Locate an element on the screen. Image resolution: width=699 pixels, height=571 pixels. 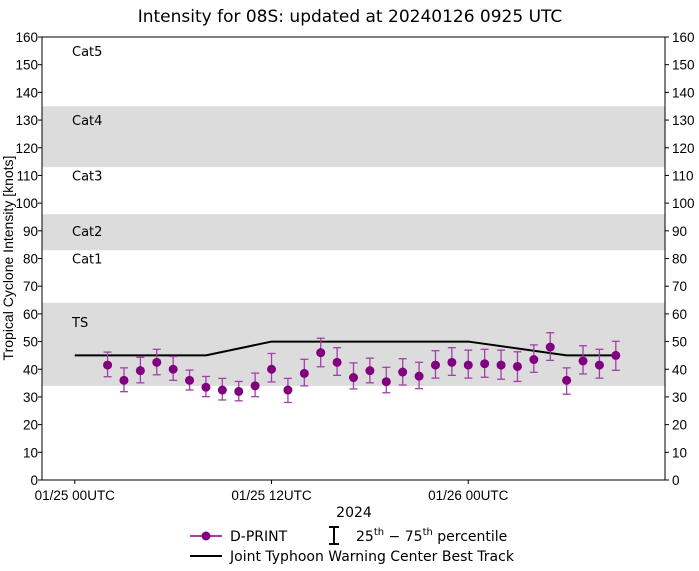
category-label-cat5: Cat5 is located at coordinates (87, 52).